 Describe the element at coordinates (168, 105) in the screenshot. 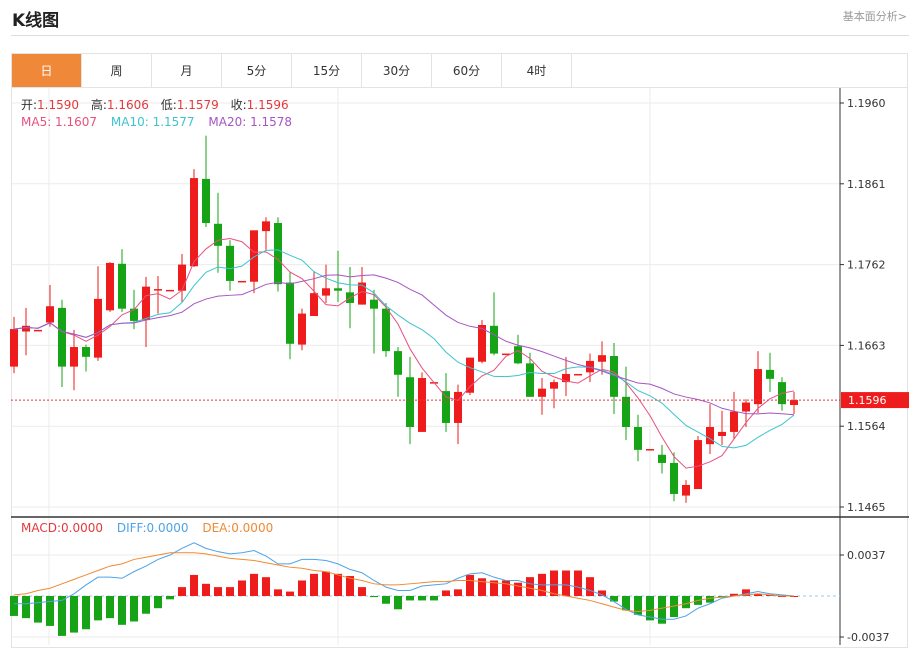

I see `low-label: 低:` at that location.